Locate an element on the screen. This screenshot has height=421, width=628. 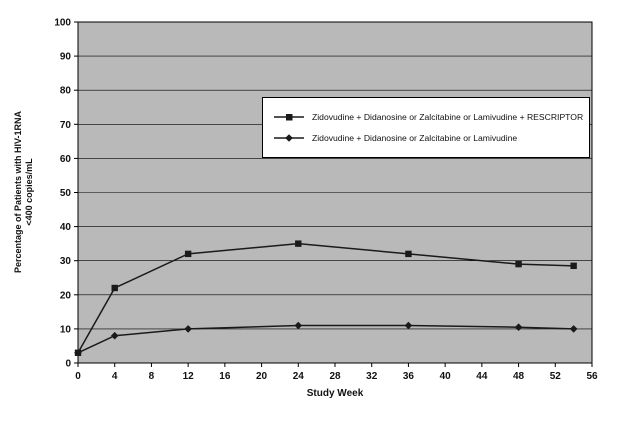
y-tick-label: 60 is located at coordinates (66, 159).